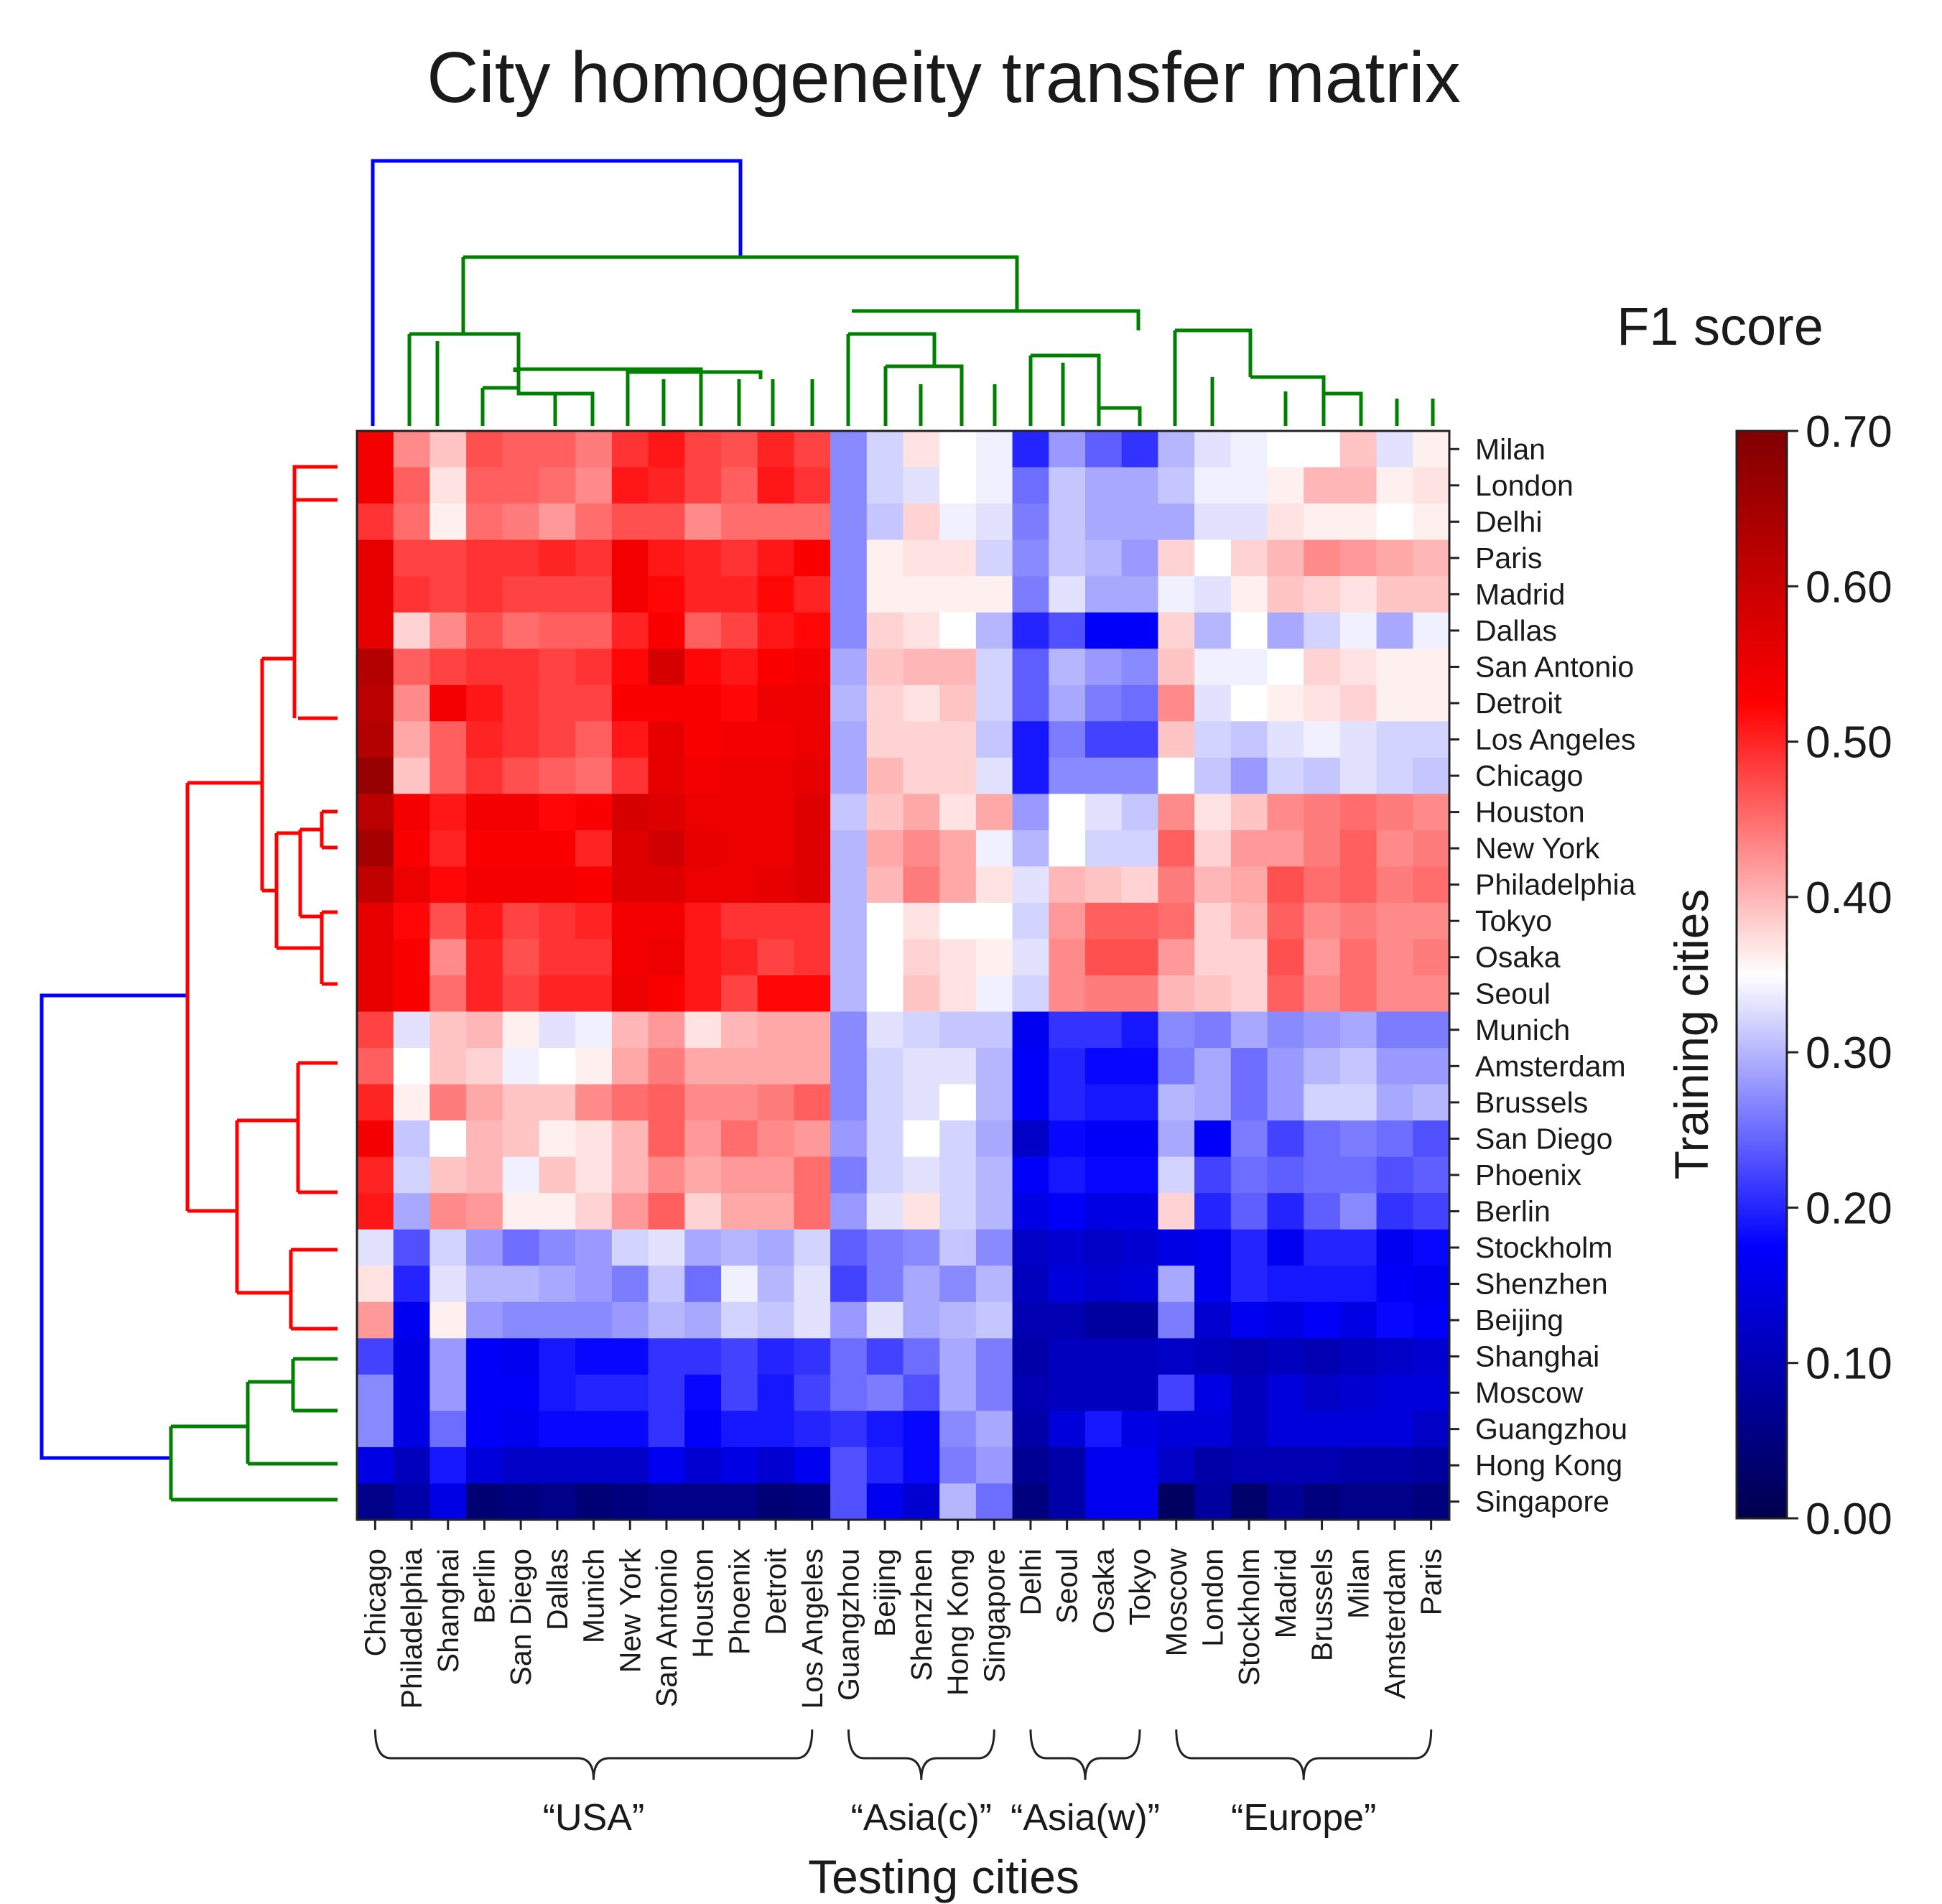 Image resolution: width=1942 pixels, height=1904 pixels. What do you see at coordinates (903, 292) in the screenshot?
I see `column-dendrogram` at bounding box center [903, 292].